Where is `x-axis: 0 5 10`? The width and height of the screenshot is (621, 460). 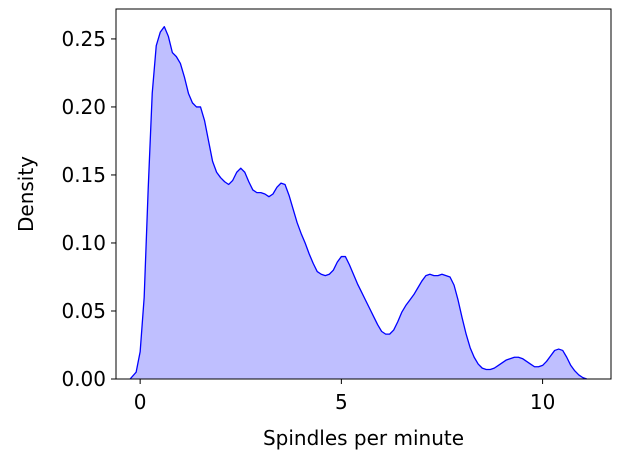 x-axis: 0 5 10 is located at coordinates (344, 396).